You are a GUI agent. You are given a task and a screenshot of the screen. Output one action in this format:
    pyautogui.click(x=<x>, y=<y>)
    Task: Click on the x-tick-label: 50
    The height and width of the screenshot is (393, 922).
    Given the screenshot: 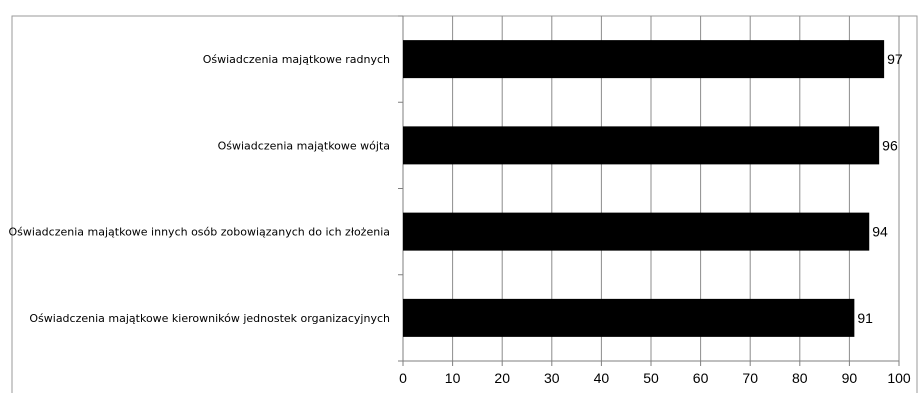 What is the action you would take?
    pyautogui.click(x=651, y=378)
    